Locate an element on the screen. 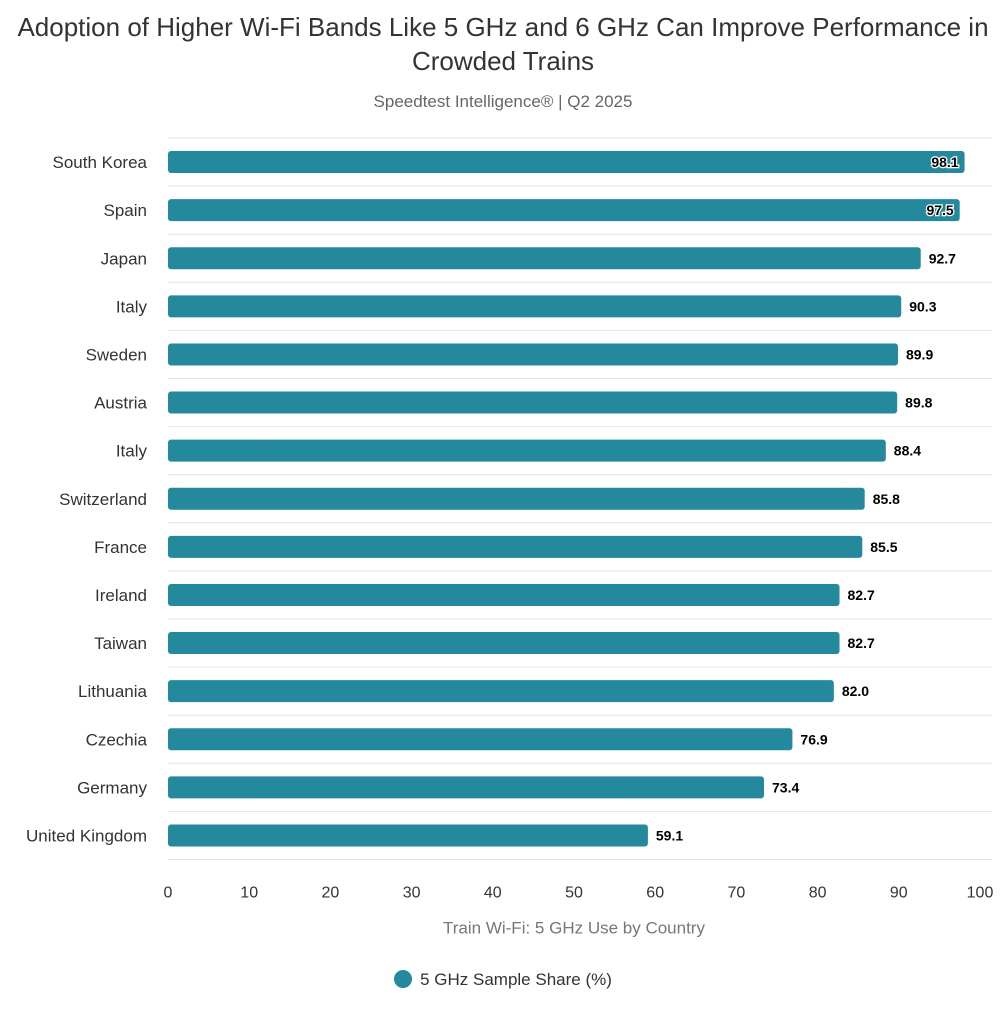 The width and height of the screenshot is (1006, 1024). data-label: 82.0 is located at coordinates (855, 691).